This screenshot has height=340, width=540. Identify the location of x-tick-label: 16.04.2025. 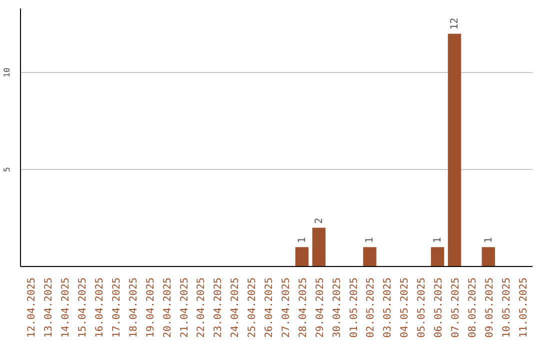
(100, 307).